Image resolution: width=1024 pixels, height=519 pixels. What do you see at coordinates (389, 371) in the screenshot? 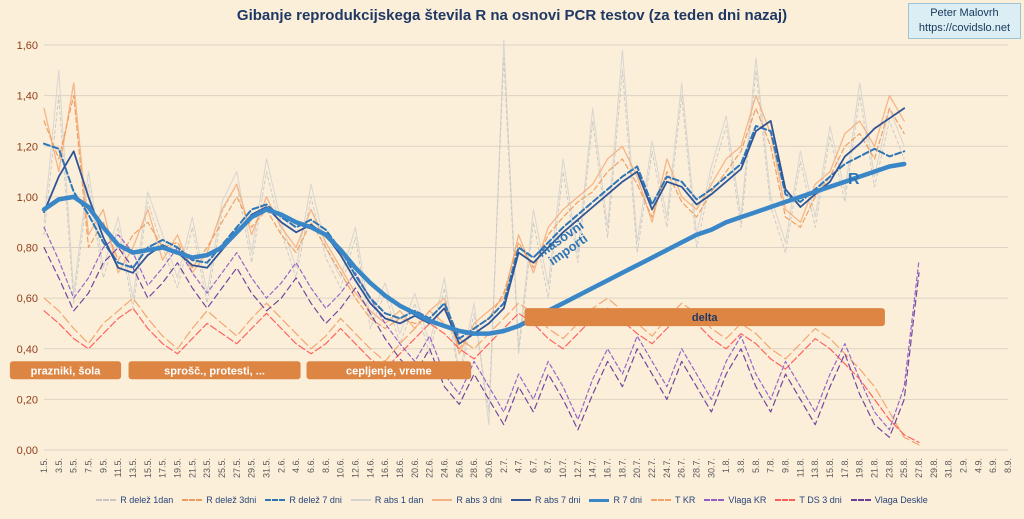
I see `annotation-box-label: cepljenje, vreme` at bounding box center [389, 371].